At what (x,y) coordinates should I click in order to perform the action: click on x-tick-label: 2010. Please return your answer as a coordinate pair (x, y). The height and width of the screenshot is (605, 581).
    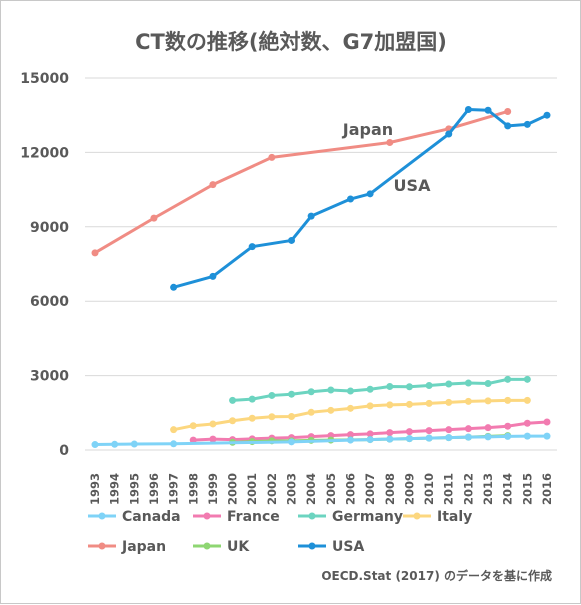
    Looking at the image, I should click on (429, 489).